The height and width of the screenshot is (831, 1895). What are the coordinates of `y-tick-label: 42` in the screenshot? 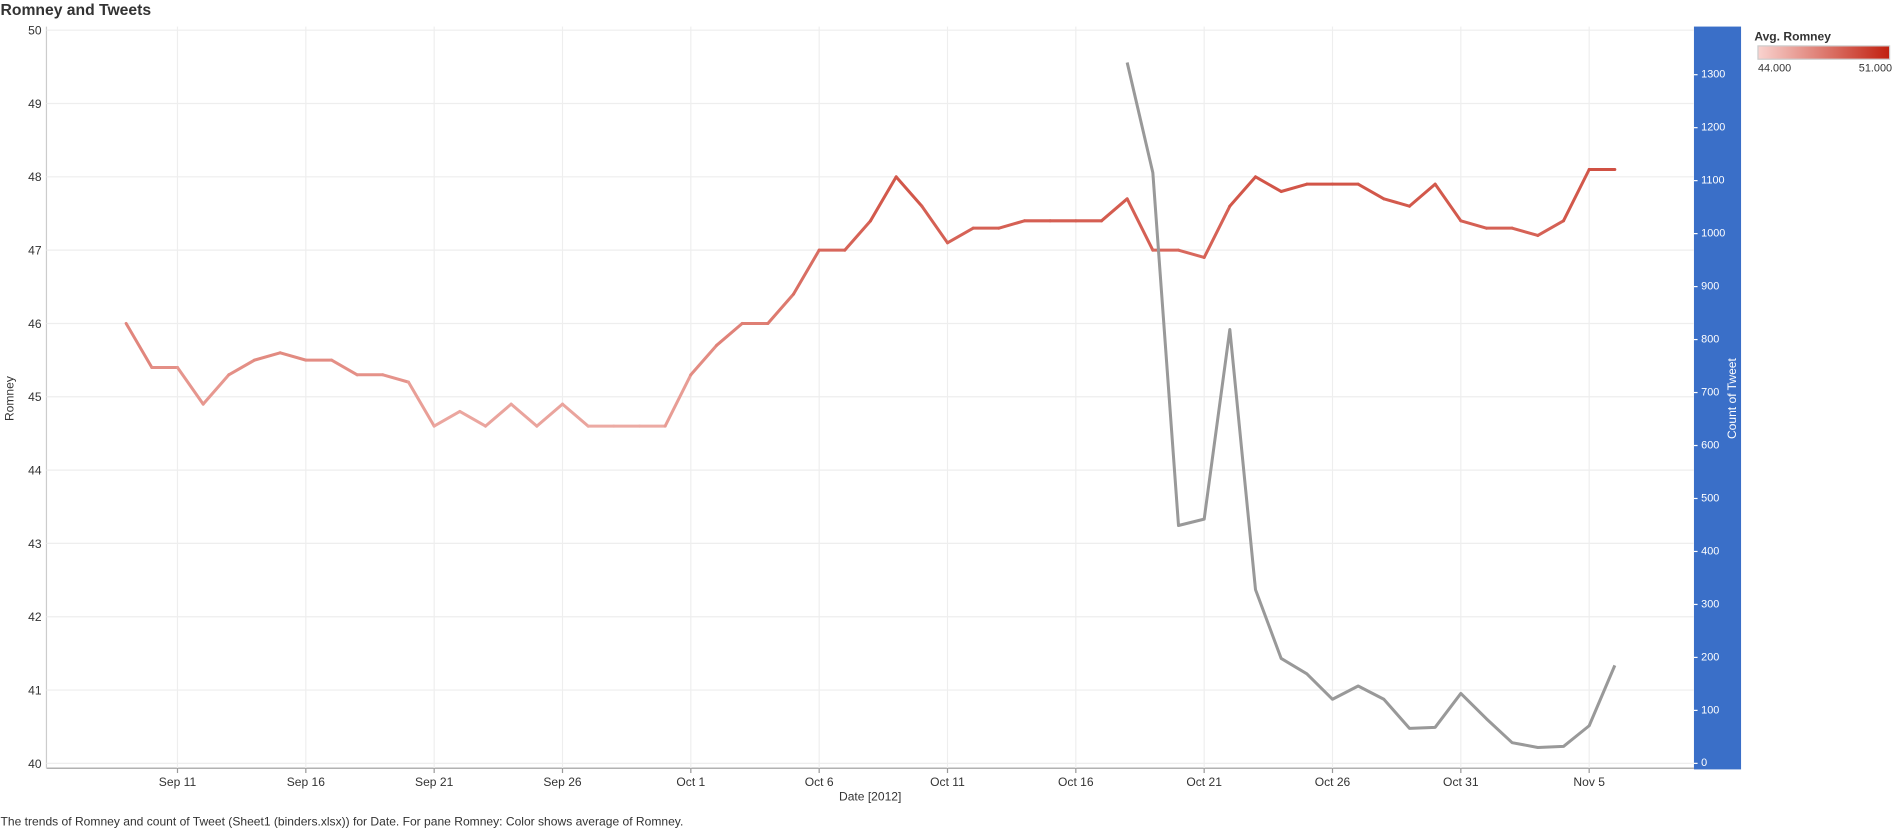 It's located at (35, 617).